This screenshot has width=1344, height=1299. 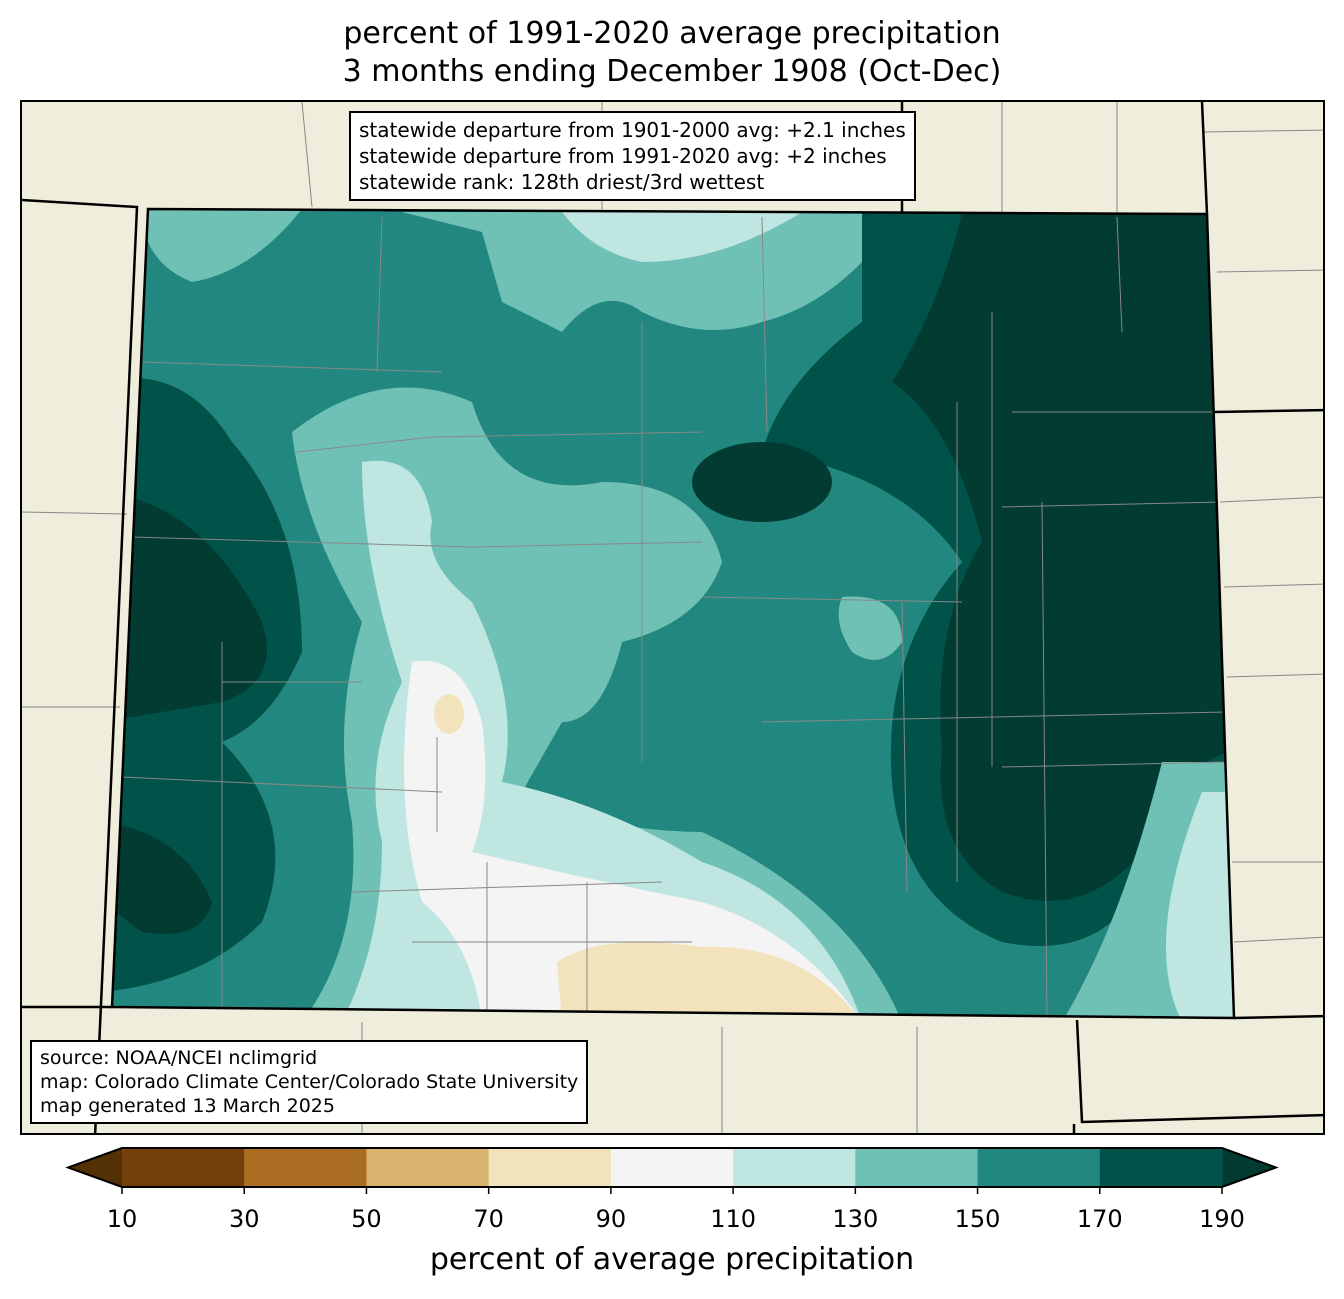 I want to click on credit-source: source: NOAA/NCEI nclimgrid, so click(x=179, y=1058).